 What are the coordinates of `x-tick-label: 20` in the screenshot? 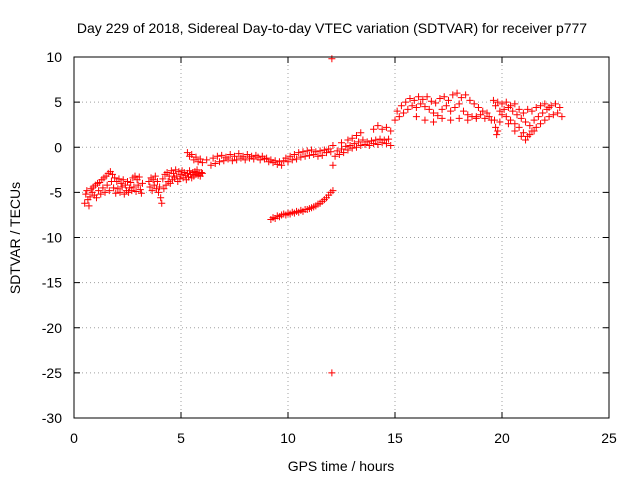 It's located at (502, 438).